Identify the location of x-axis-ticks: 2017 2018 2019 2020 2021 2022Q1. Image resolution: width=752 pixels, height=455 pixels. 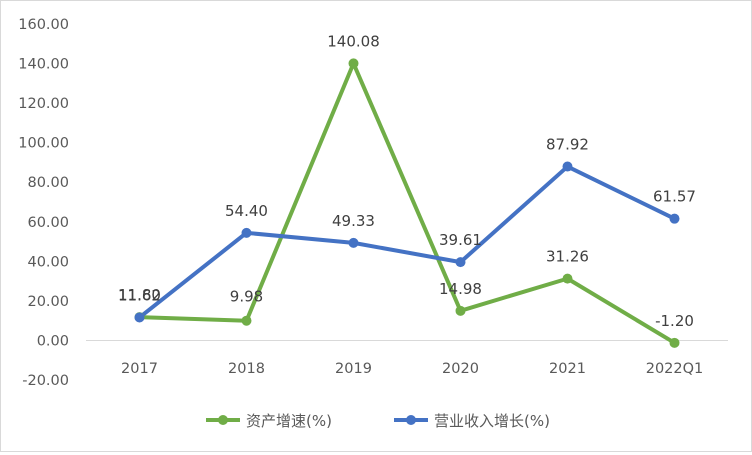
(412, 369).